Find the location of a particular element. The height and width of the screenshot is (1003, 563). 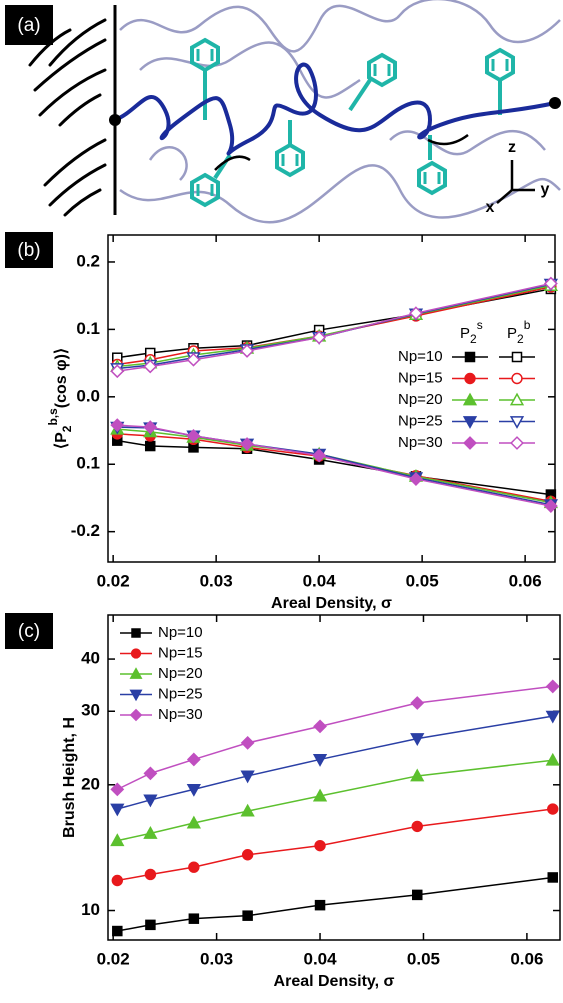

x-axis-label: Areal Density, σ is located at coordinates (331, 603).